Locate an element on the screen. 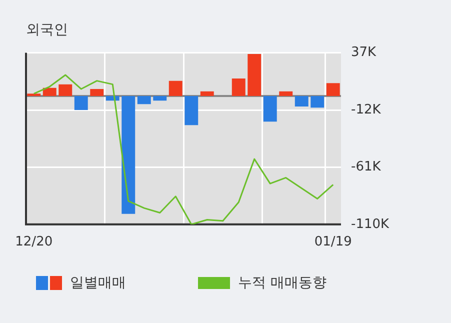  y-tick-label: -110K is located at coordinates (370, 224).